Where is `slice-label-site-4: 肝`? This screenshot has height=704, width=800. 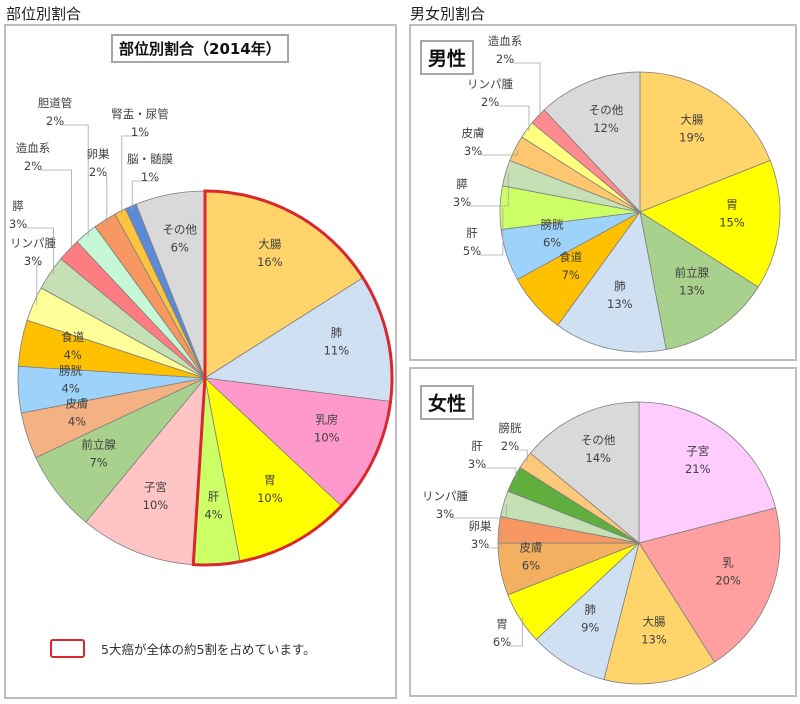 slice-label-site-4: 肝 is located at coordinates (214, 496).